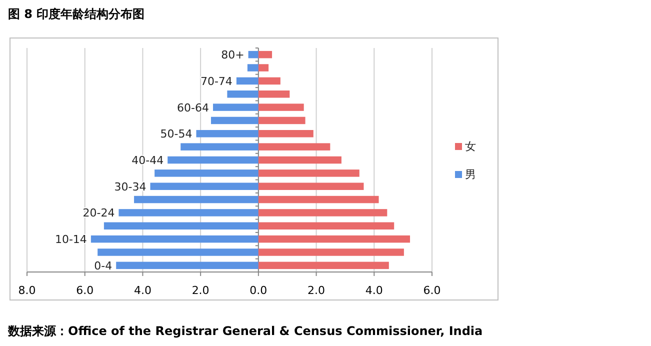 Image resolution: width=651 pixels, height=346 pixels. Describe the element at coordinates (232, 55) in the screenshot. I see `y-tick-label: 80+` at that location.